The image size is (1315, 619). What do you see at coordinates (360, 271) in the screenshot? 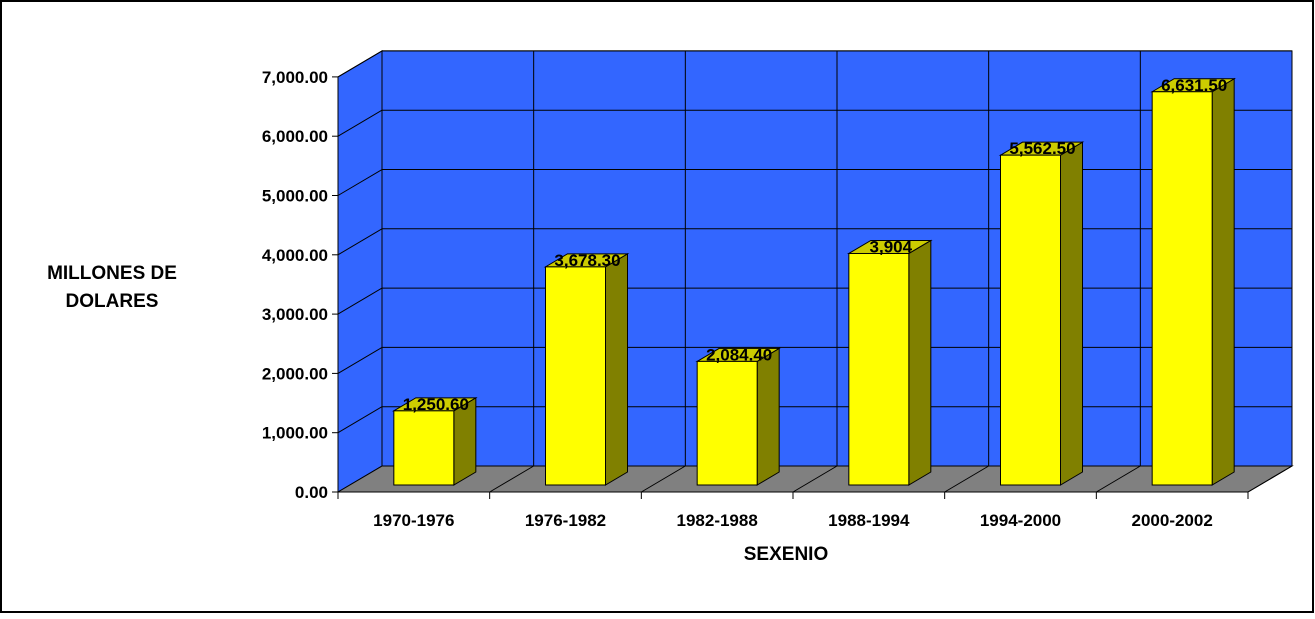
I see `side-wall` at bounding box center [360, 271].